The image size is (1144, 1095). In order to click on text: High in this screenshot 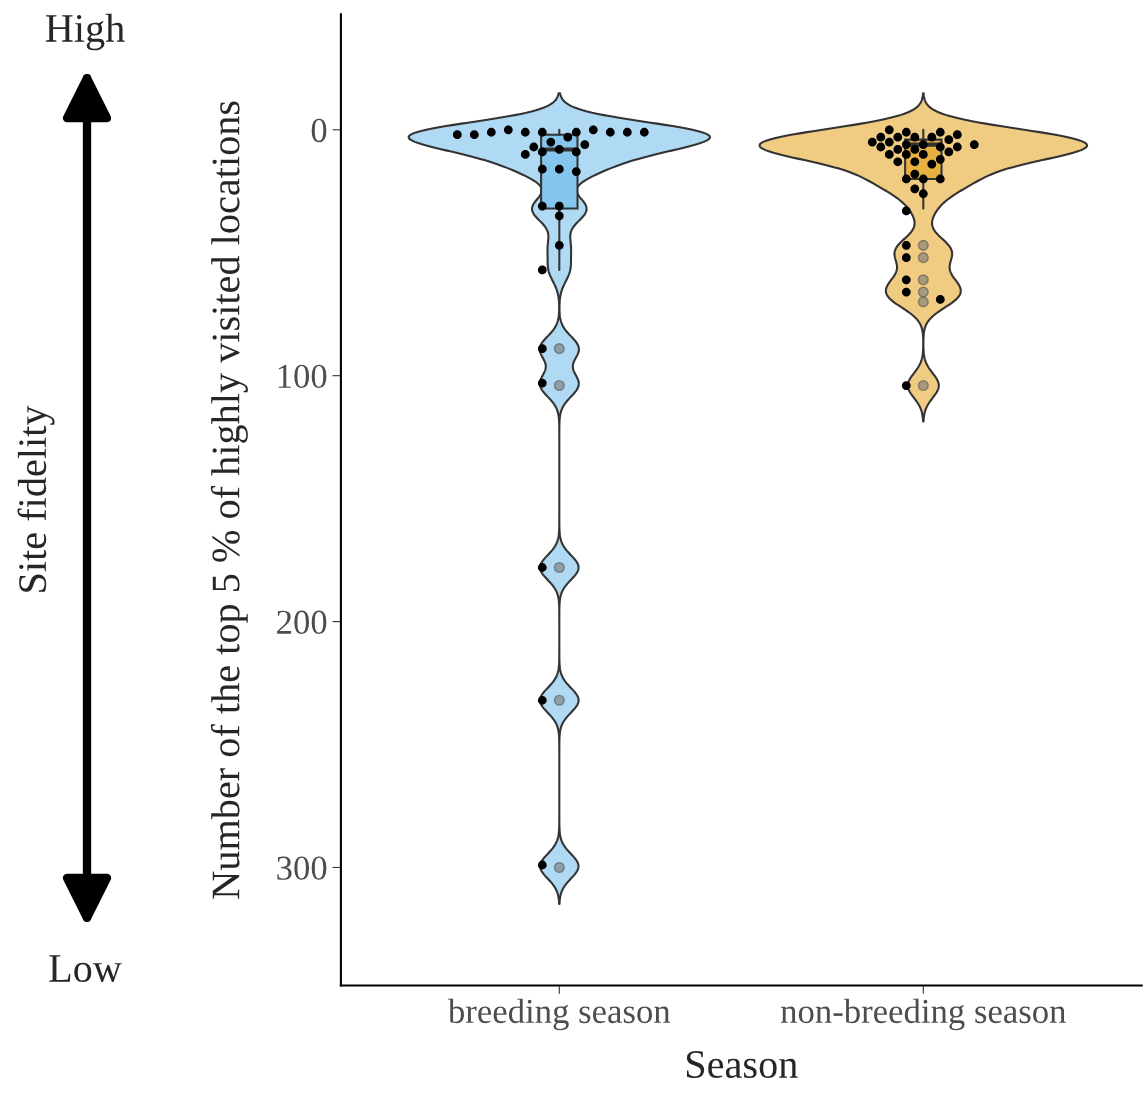, I will do `click(85, 32)`.